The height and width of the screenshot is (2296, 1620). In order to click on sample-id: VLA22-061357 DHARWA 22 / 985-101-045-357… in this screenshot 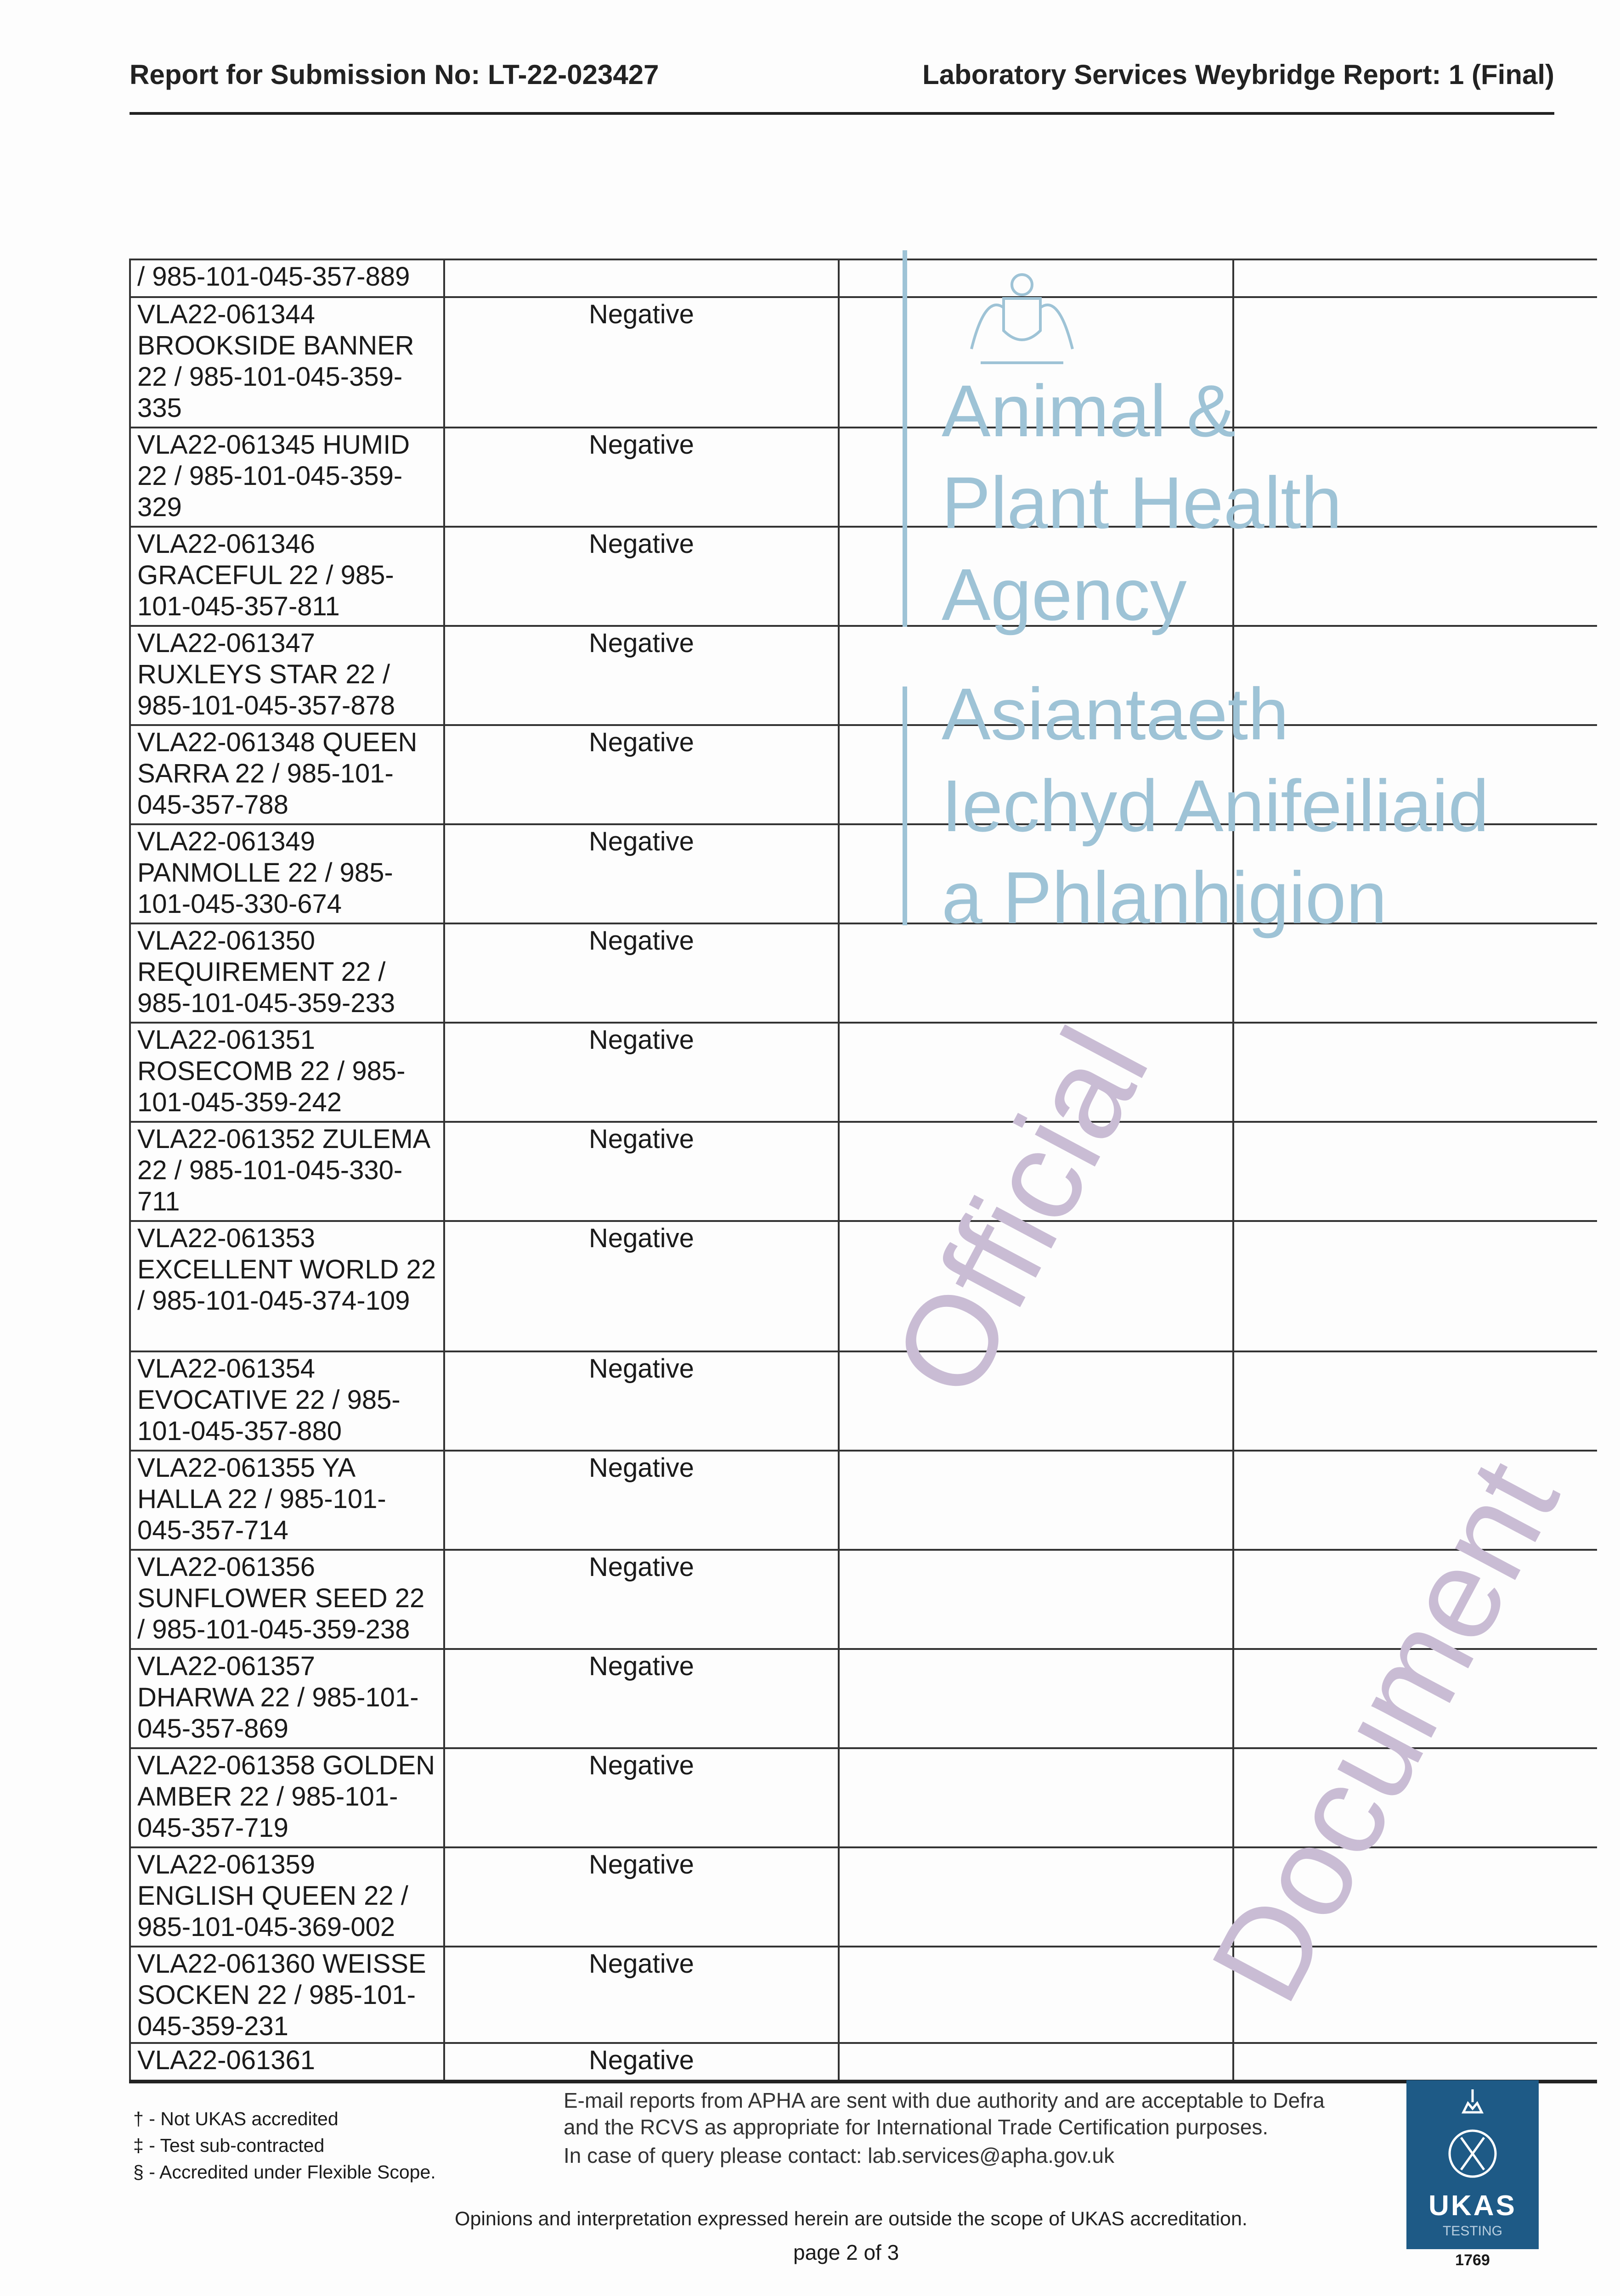, I will do `click(287, 1698)`.